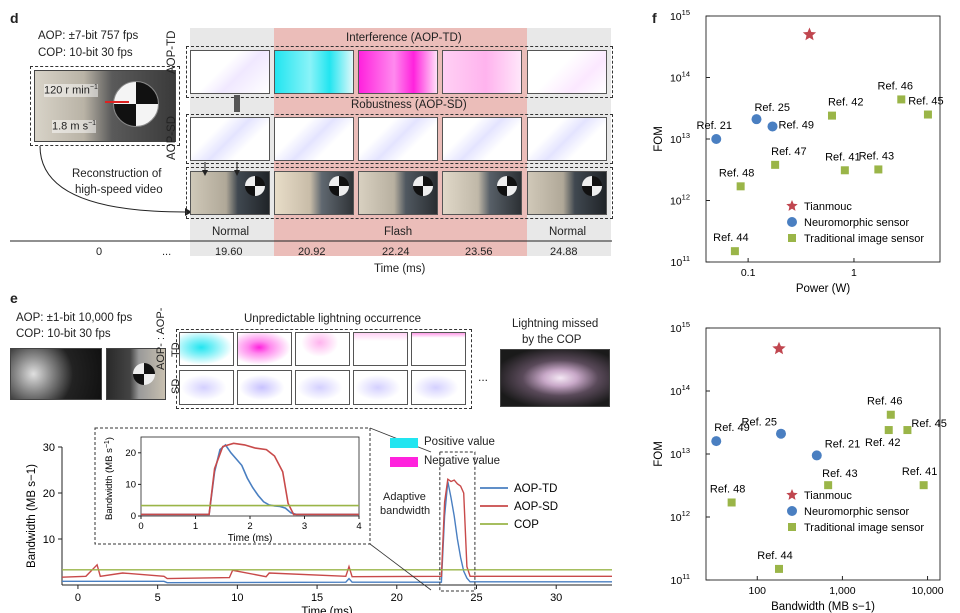 The height and width of the screenshot is (613, 960). What do you see at coordinates (792, 494) in the screenshot?
I see `f-bandwidth-legend-star` at bounding box center [792, 494].